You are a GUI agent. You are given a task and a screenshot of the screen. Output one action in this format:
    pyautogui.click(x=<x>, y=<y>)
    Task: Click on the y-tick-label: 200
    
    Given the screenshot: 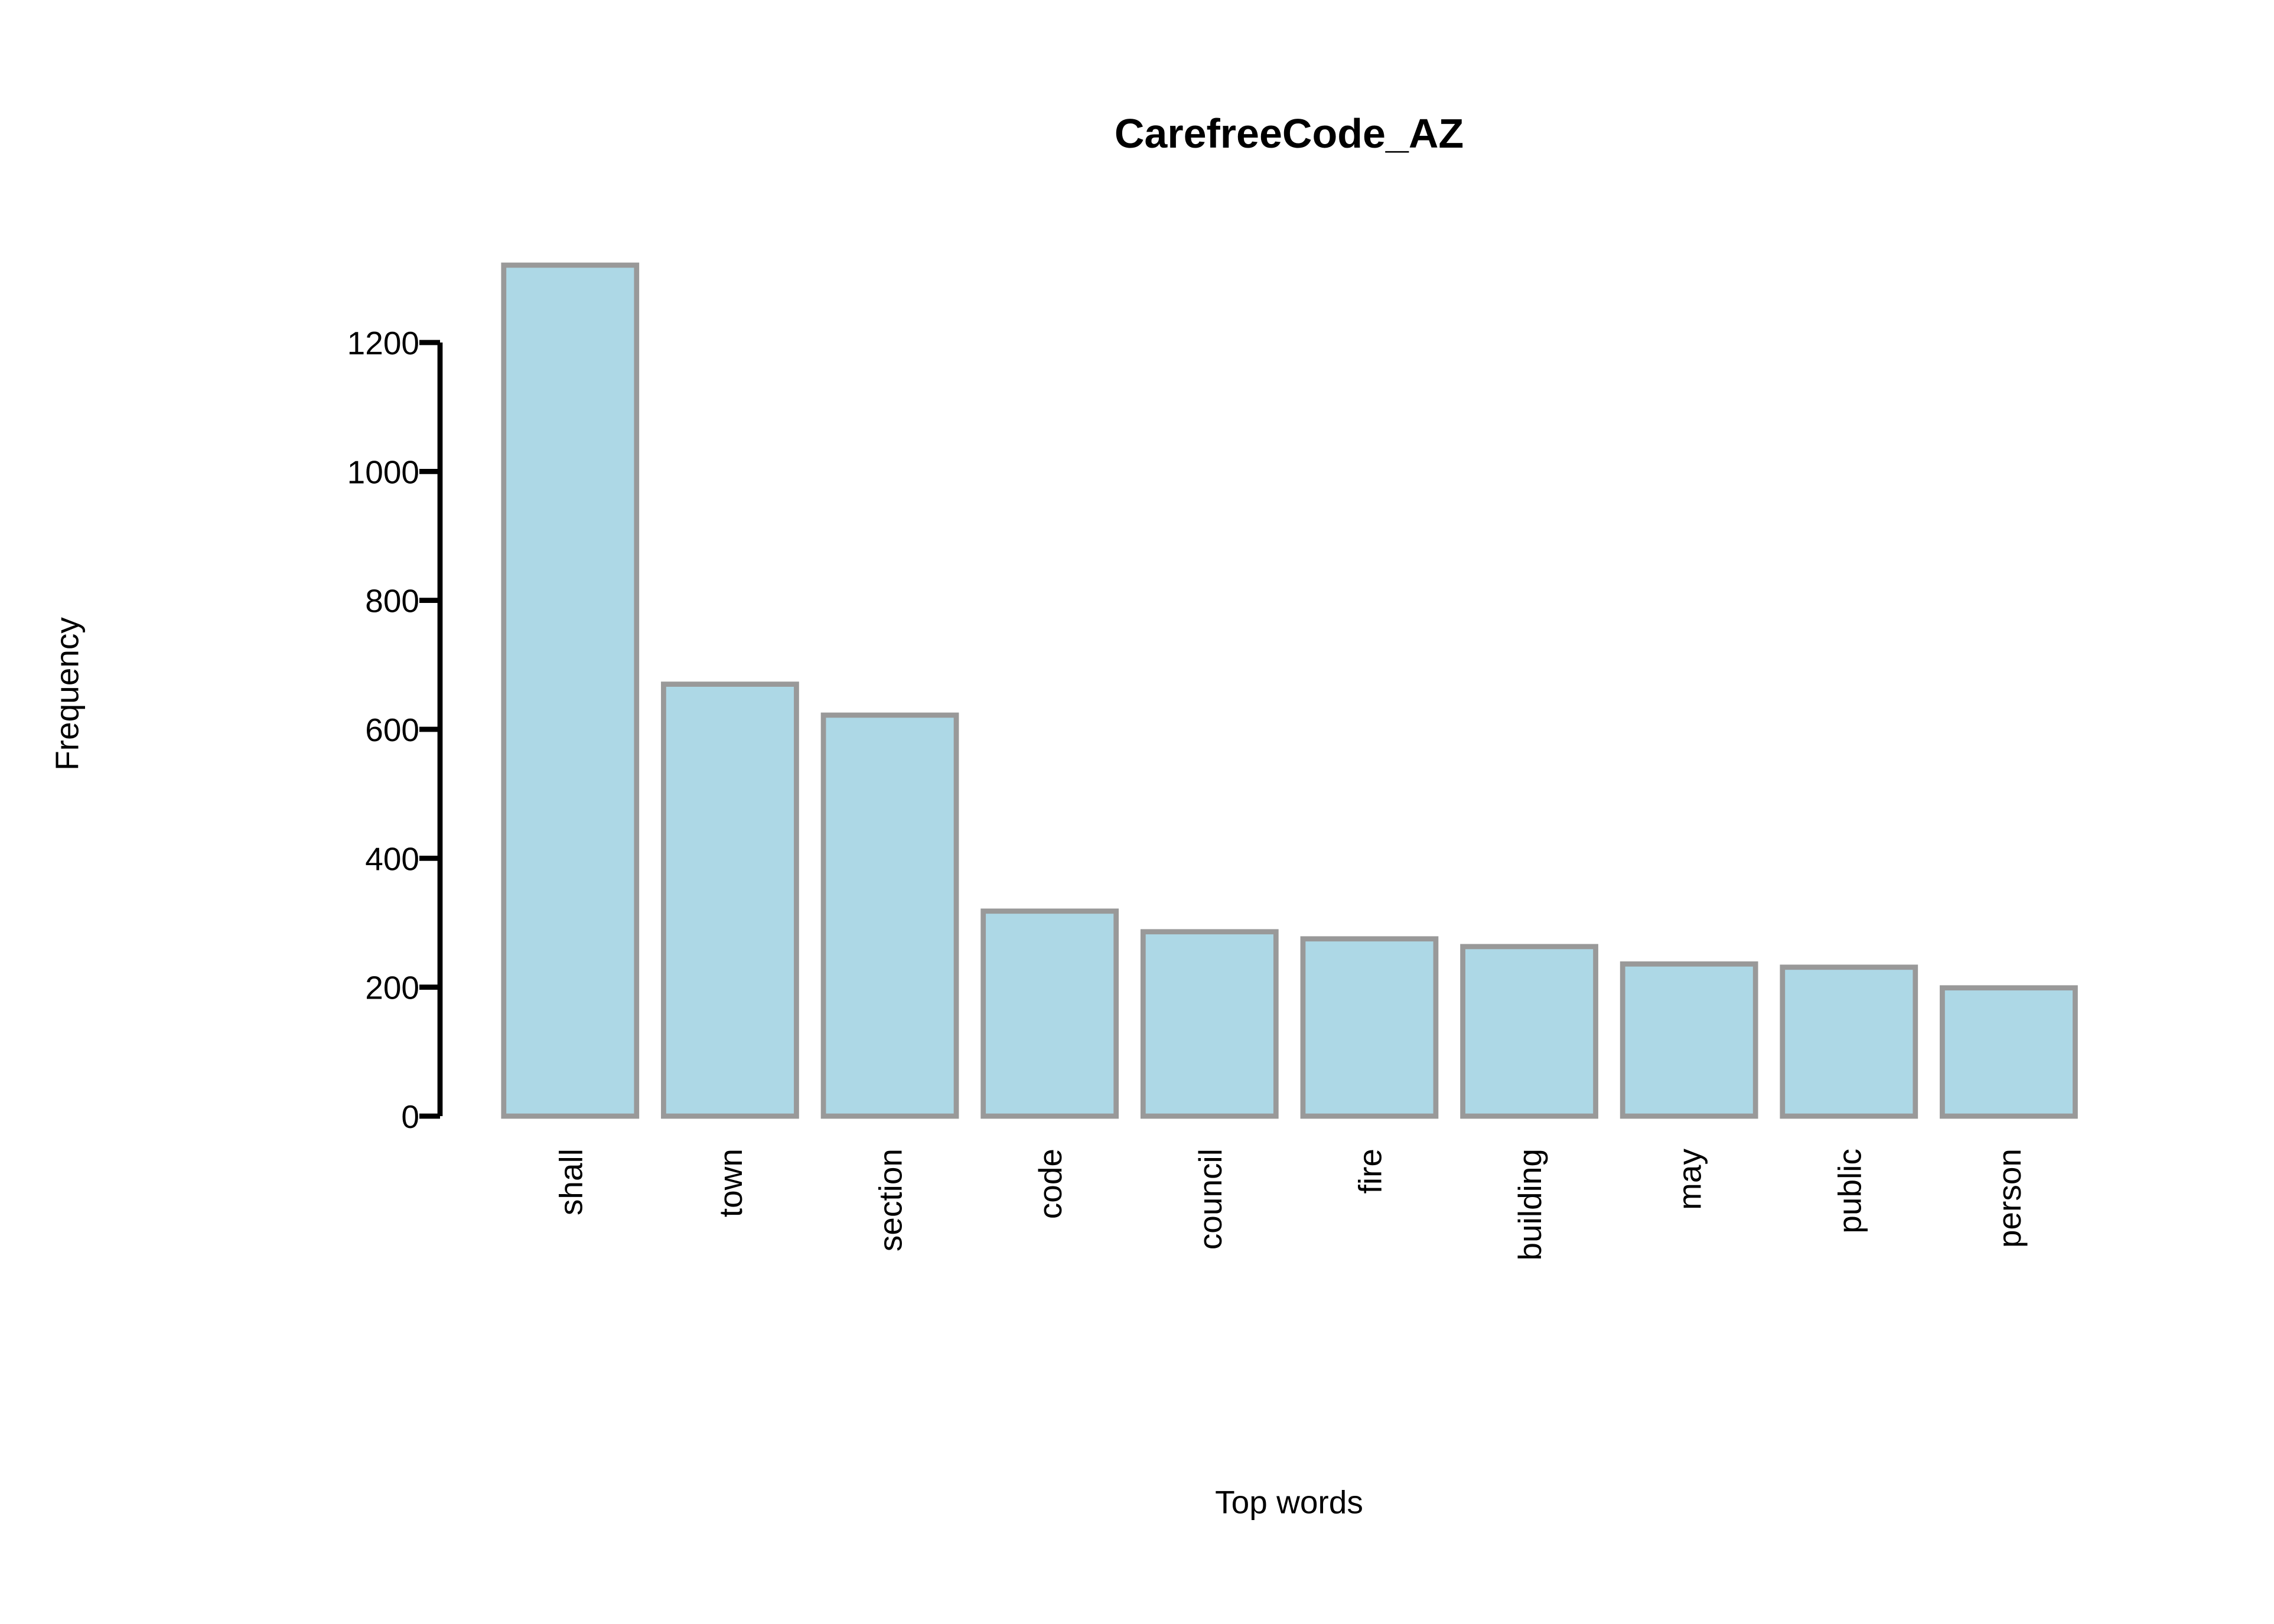 What is the action you would take?
    pyautogui.click(x=392, y=988)
    